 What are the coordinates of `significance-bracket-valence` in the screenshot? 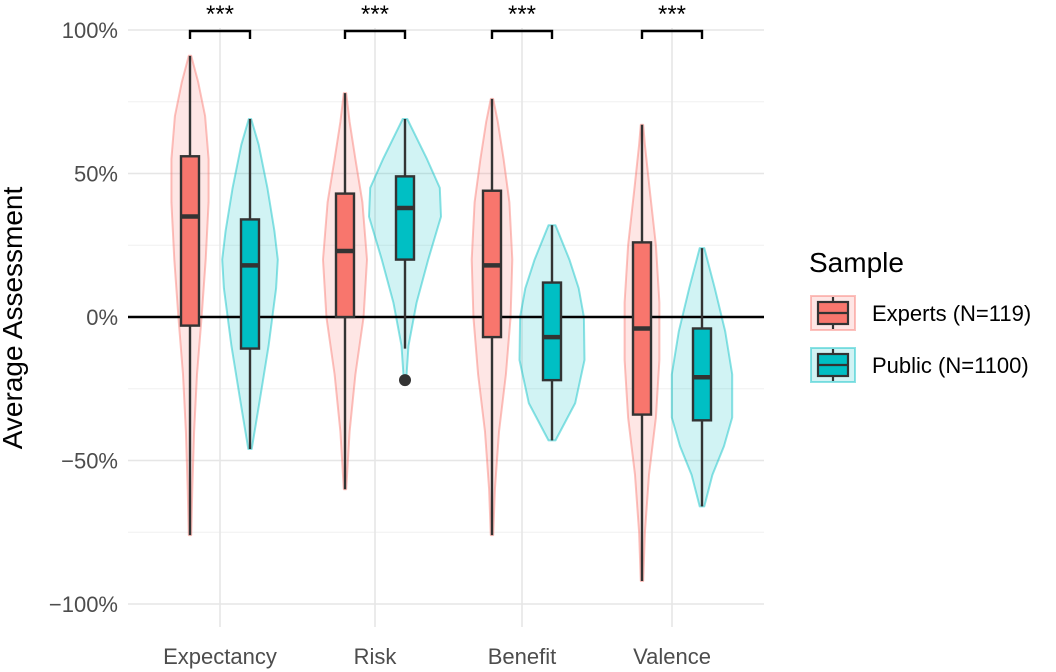 It's located at (672, 34).